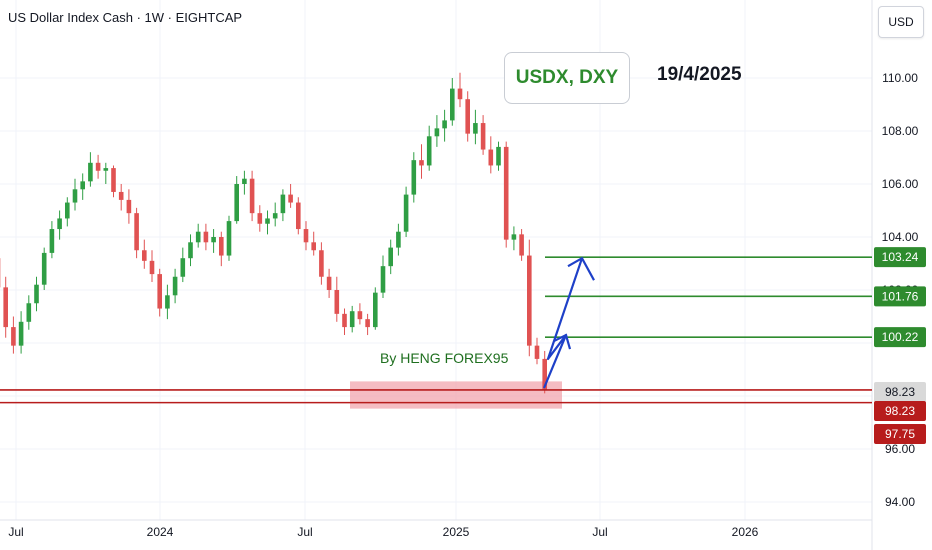  I want to click on price-tags-layer: 103.24 101.76 100.22 98.23 98.23 97.75, so click(900, 345).